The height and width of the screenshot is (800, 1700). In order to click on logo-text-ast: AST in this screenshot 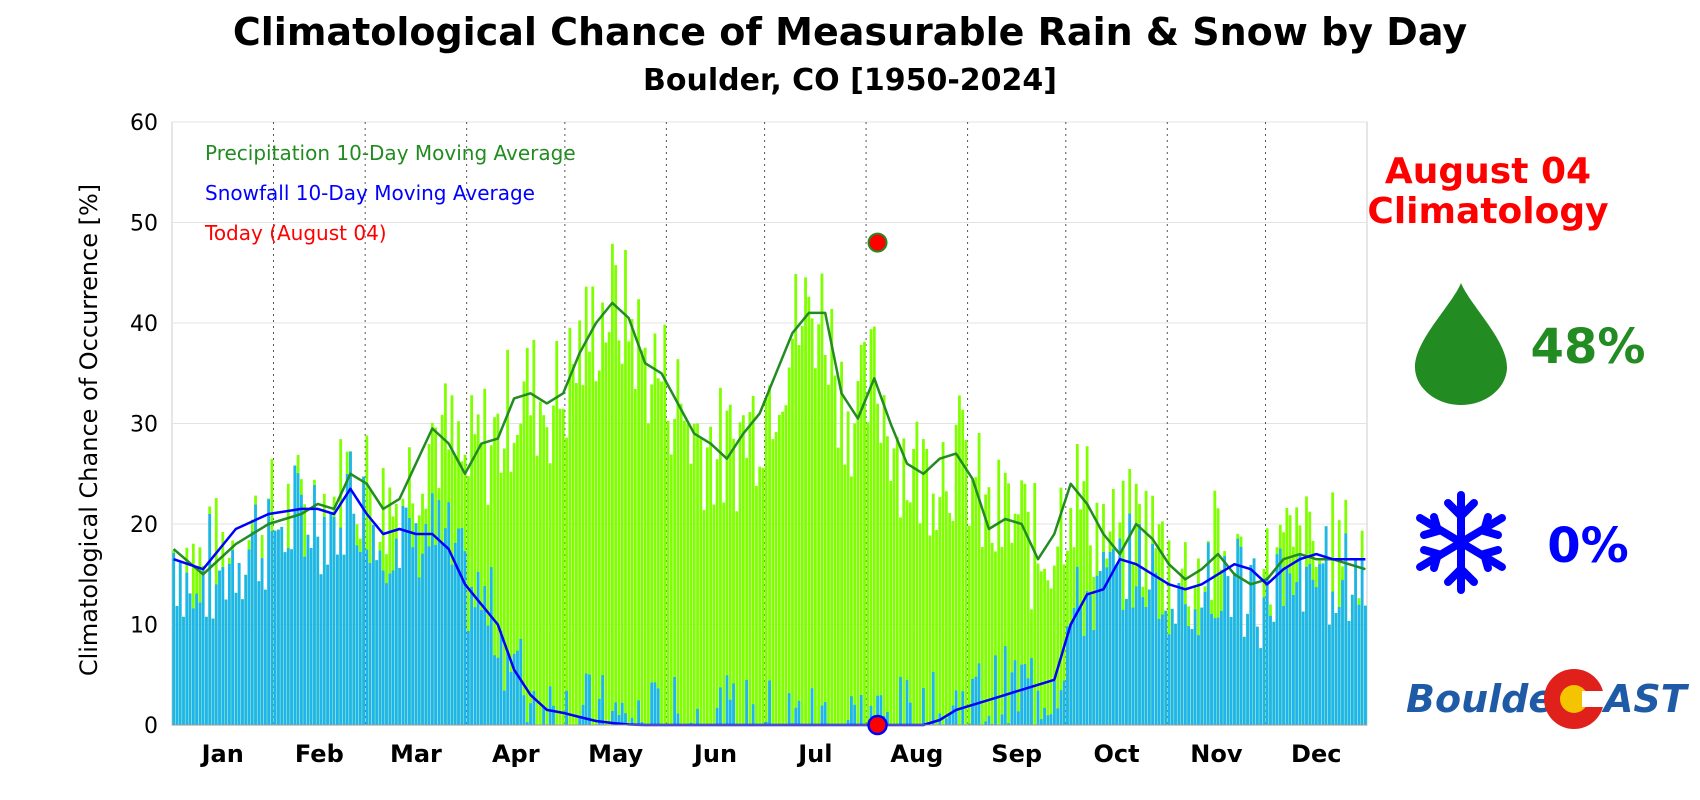, I will do `click(1645, 699)`.